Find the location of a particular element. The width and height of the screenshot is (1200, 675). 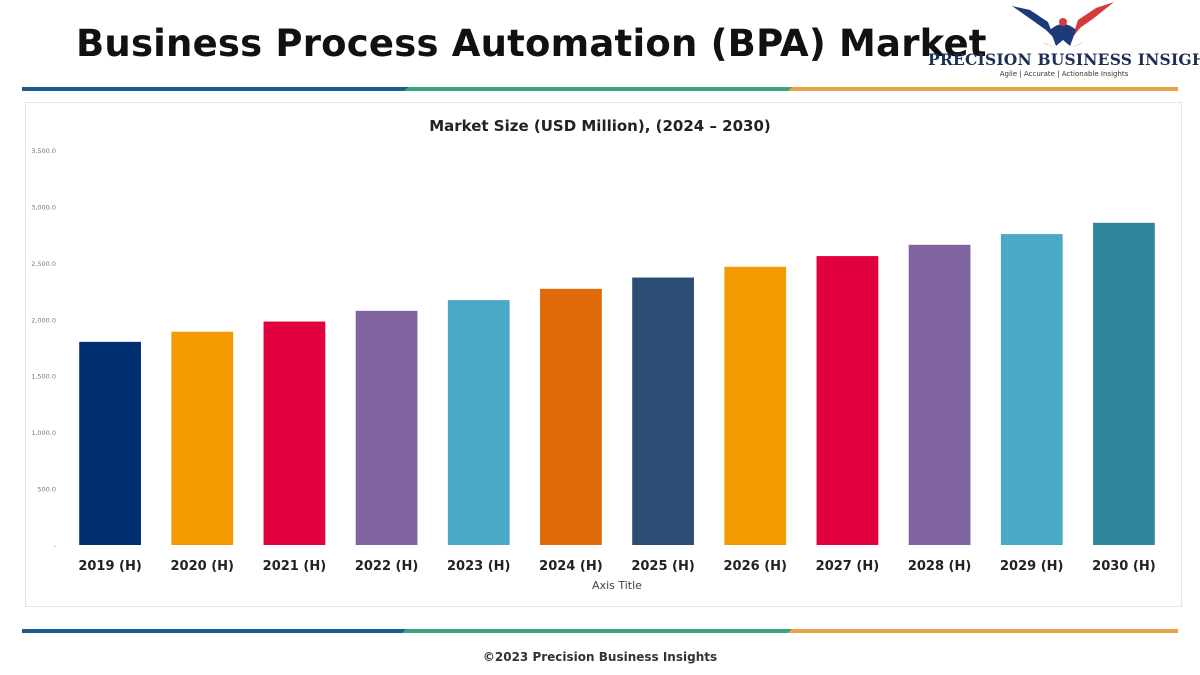

bar-2026-h is located at coordinates (755, 405).